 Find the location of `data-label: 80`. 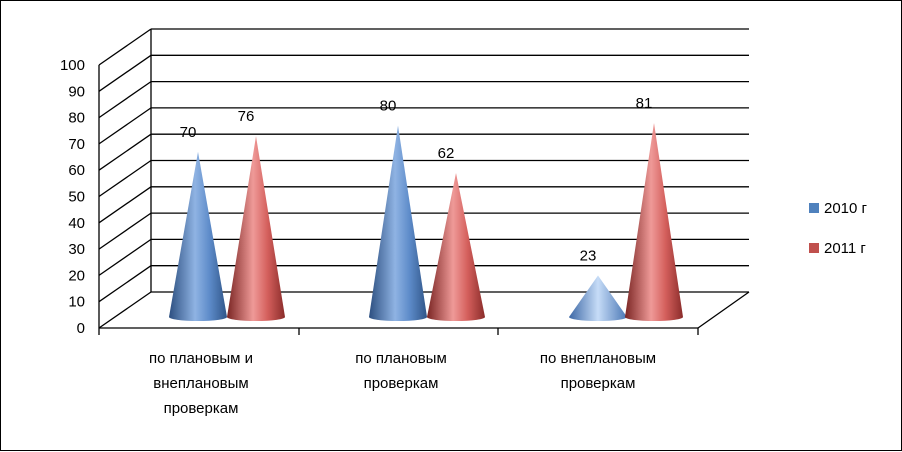

data-label: 80 is located at coordinates (388, 106).